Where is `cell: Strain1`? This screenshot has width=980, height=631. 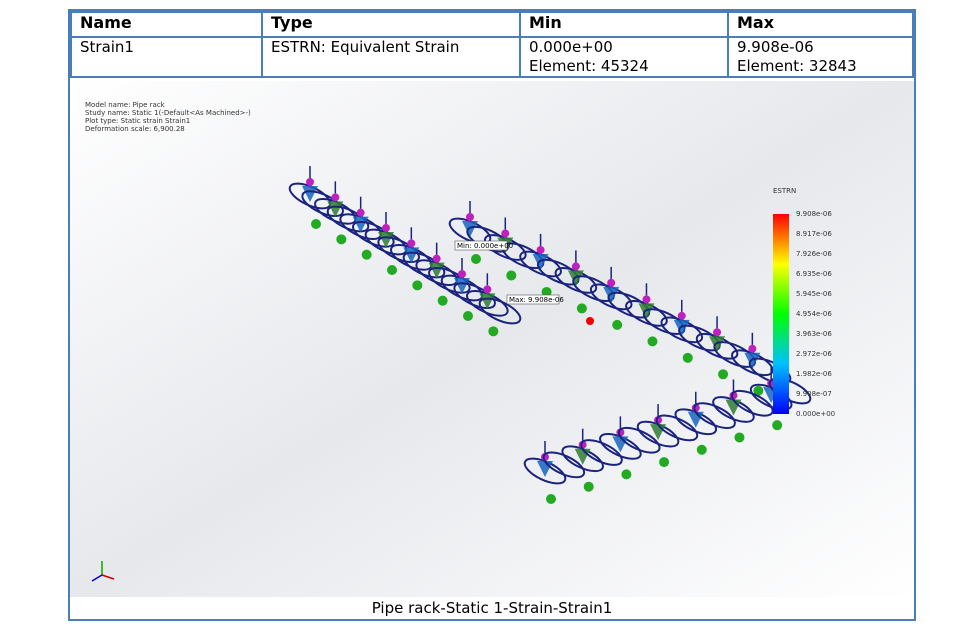 cell: Strain1 is located at coordinates (166, 57).